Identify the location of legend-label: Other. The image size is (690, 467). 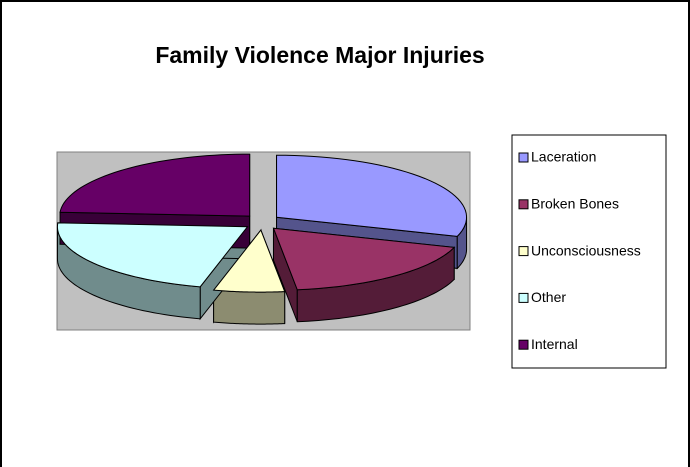
(548, 297).